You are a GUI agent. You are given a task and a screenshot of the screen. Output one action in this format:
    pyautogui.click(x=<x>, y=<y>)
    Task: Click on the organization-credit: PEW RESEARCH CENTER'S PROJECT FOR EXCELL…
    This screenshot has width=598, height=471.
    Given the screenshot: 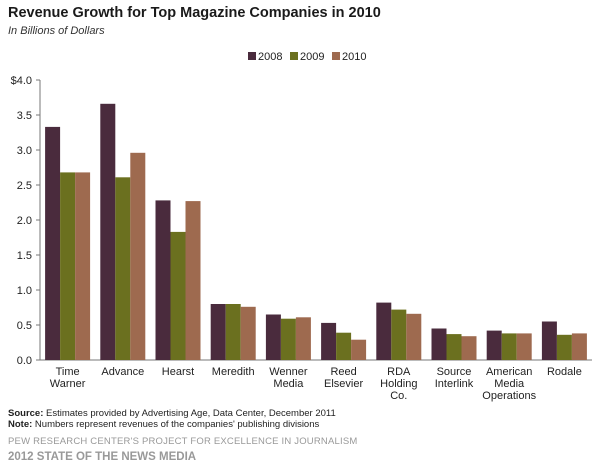 What is the action you would take?
    pyautogui.click(x=183, y=441)
    